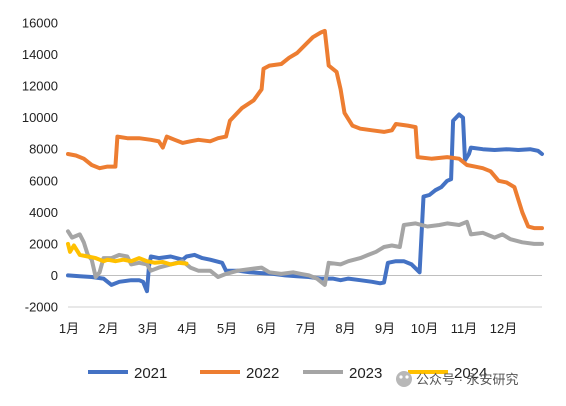 Image resolution: width=566 pixels, height=406 pixels. What do you see at coordinates (404, 379) in the screenshot?
I see `wechat-logo-icon` at bounding box center [404, 379].